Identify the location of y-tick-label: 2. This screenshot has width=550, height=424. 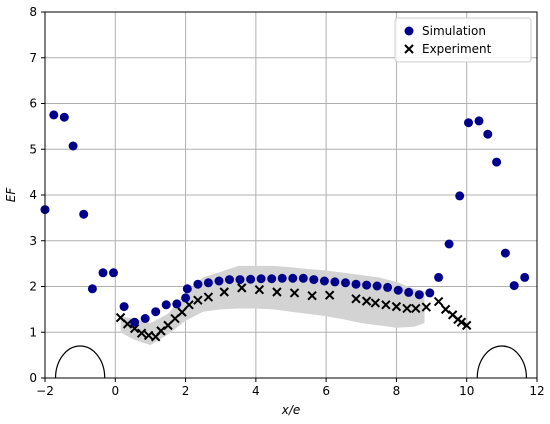
(33, 287).